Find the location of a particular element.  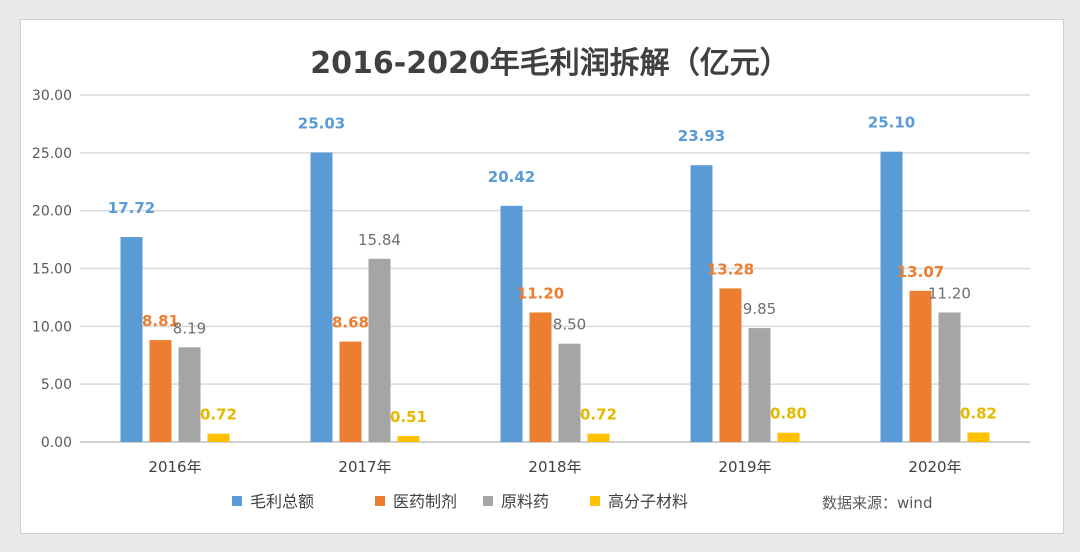

y-tick-label: 15.00 is located at coordinates (52, 270).